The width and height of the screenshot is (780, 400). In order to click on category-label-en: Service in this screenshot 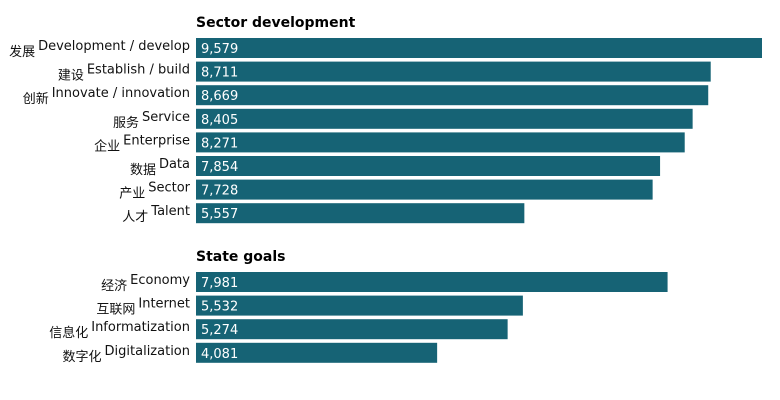, I will do `click(166, 117)`.